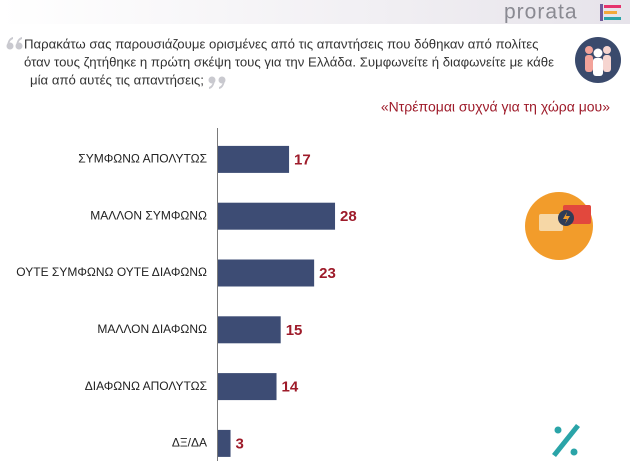 The image size is (630, 473). Describe the element at coordinates (117, 79) in the screenshot. I see `question-text: μία από αυτές τις απαντήσεις;` at that location.